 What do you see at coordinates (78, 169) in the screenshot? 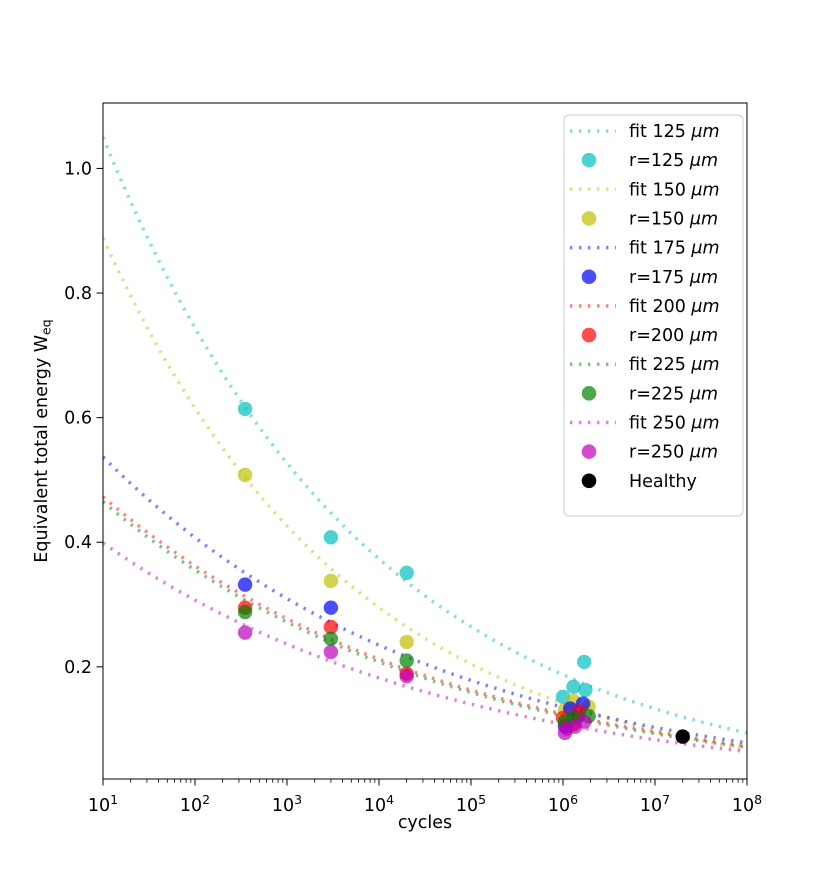
I see `y-tick-label: 1.0` at bounding box center [78, 169].